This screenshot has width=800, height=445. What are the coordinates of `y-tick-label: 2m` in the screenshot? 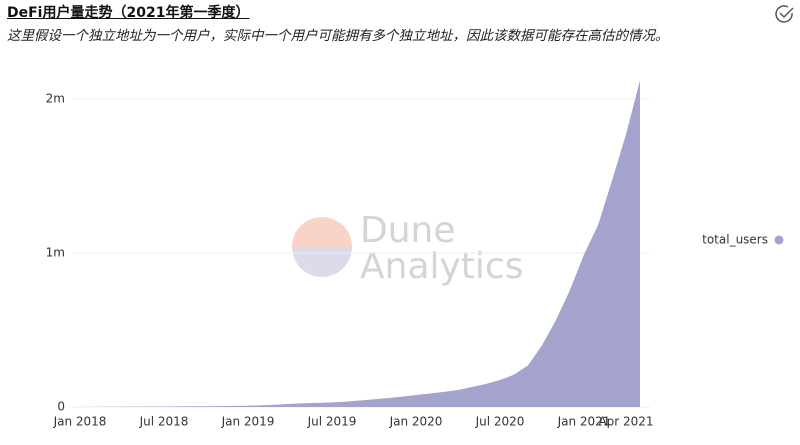 It's located at (55, 99).